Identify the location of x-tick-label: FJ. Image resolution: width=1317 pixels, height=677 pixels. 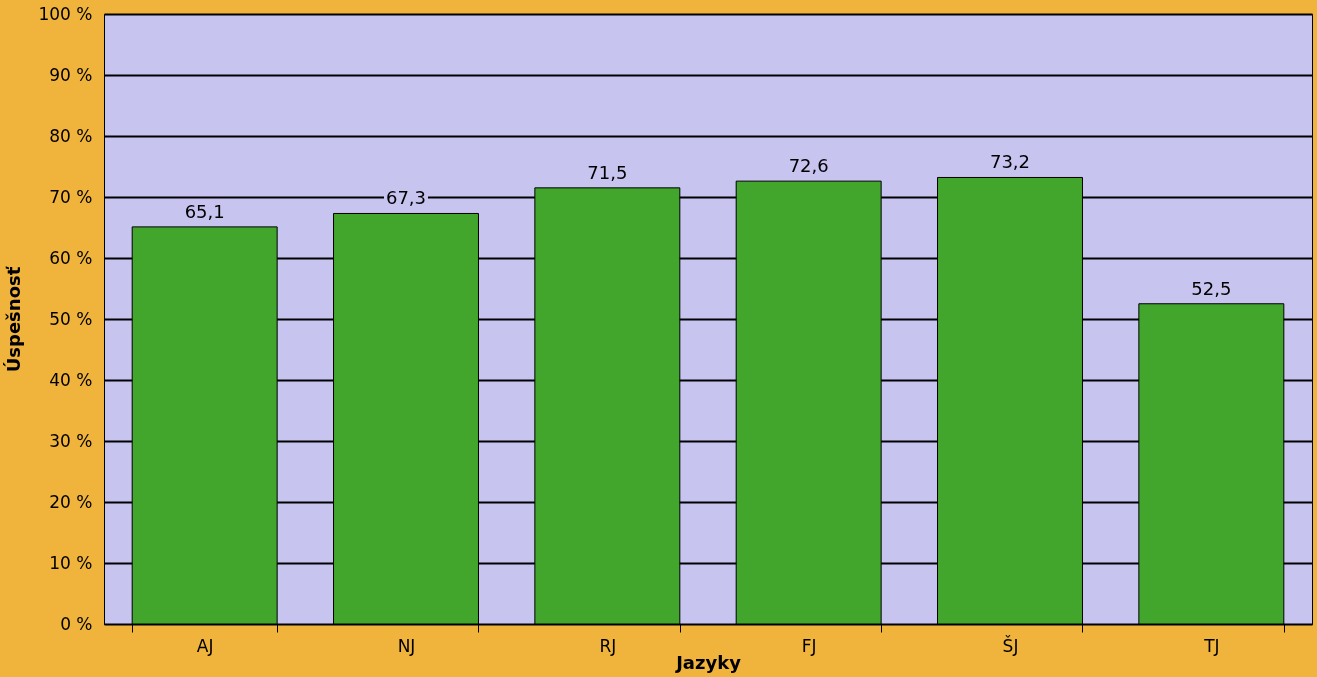
(809, 645).